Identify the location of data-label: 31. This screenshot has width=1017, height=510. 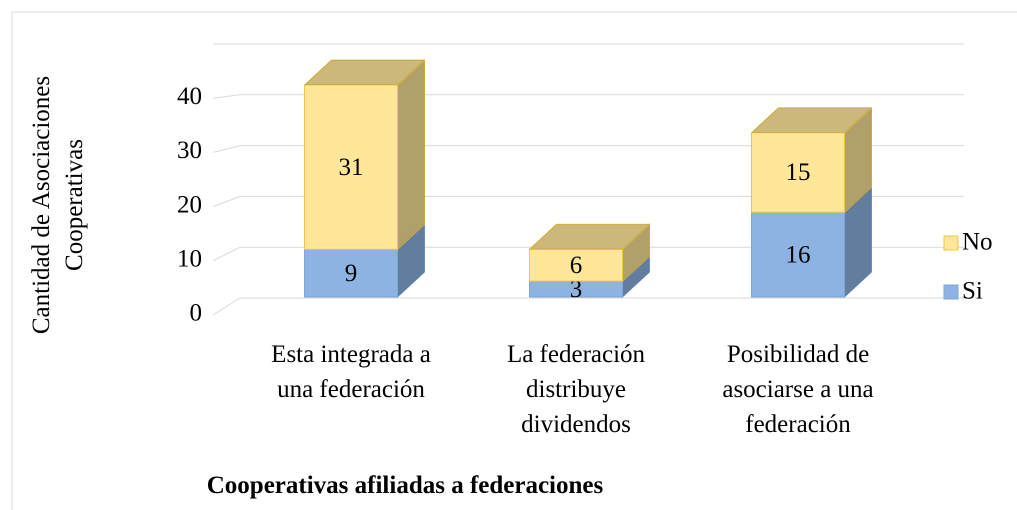
(351, 167).